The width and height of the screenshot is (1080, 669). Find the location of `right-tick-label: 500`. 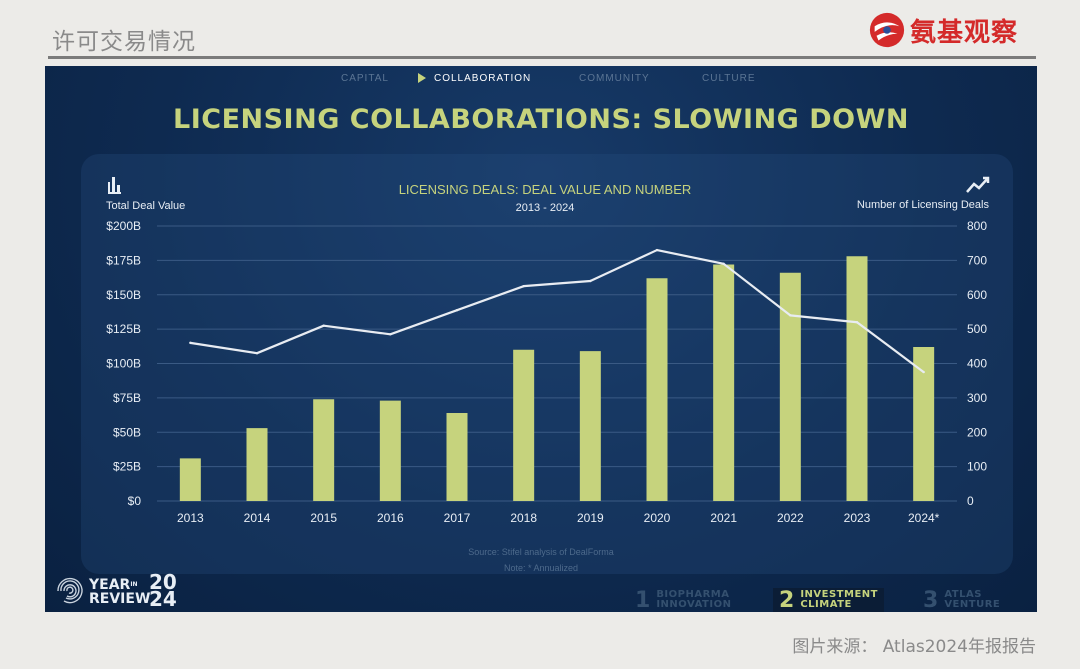

right-tick-label: 500 is located at coordinates (977, 329).